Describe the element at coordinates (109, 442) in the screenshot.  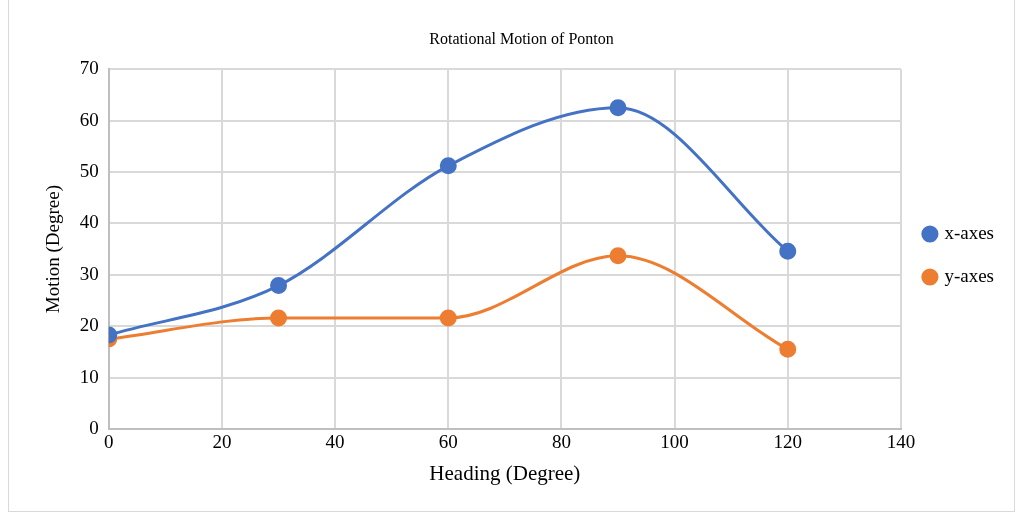
I see `x-tick-label: 0` at that location.